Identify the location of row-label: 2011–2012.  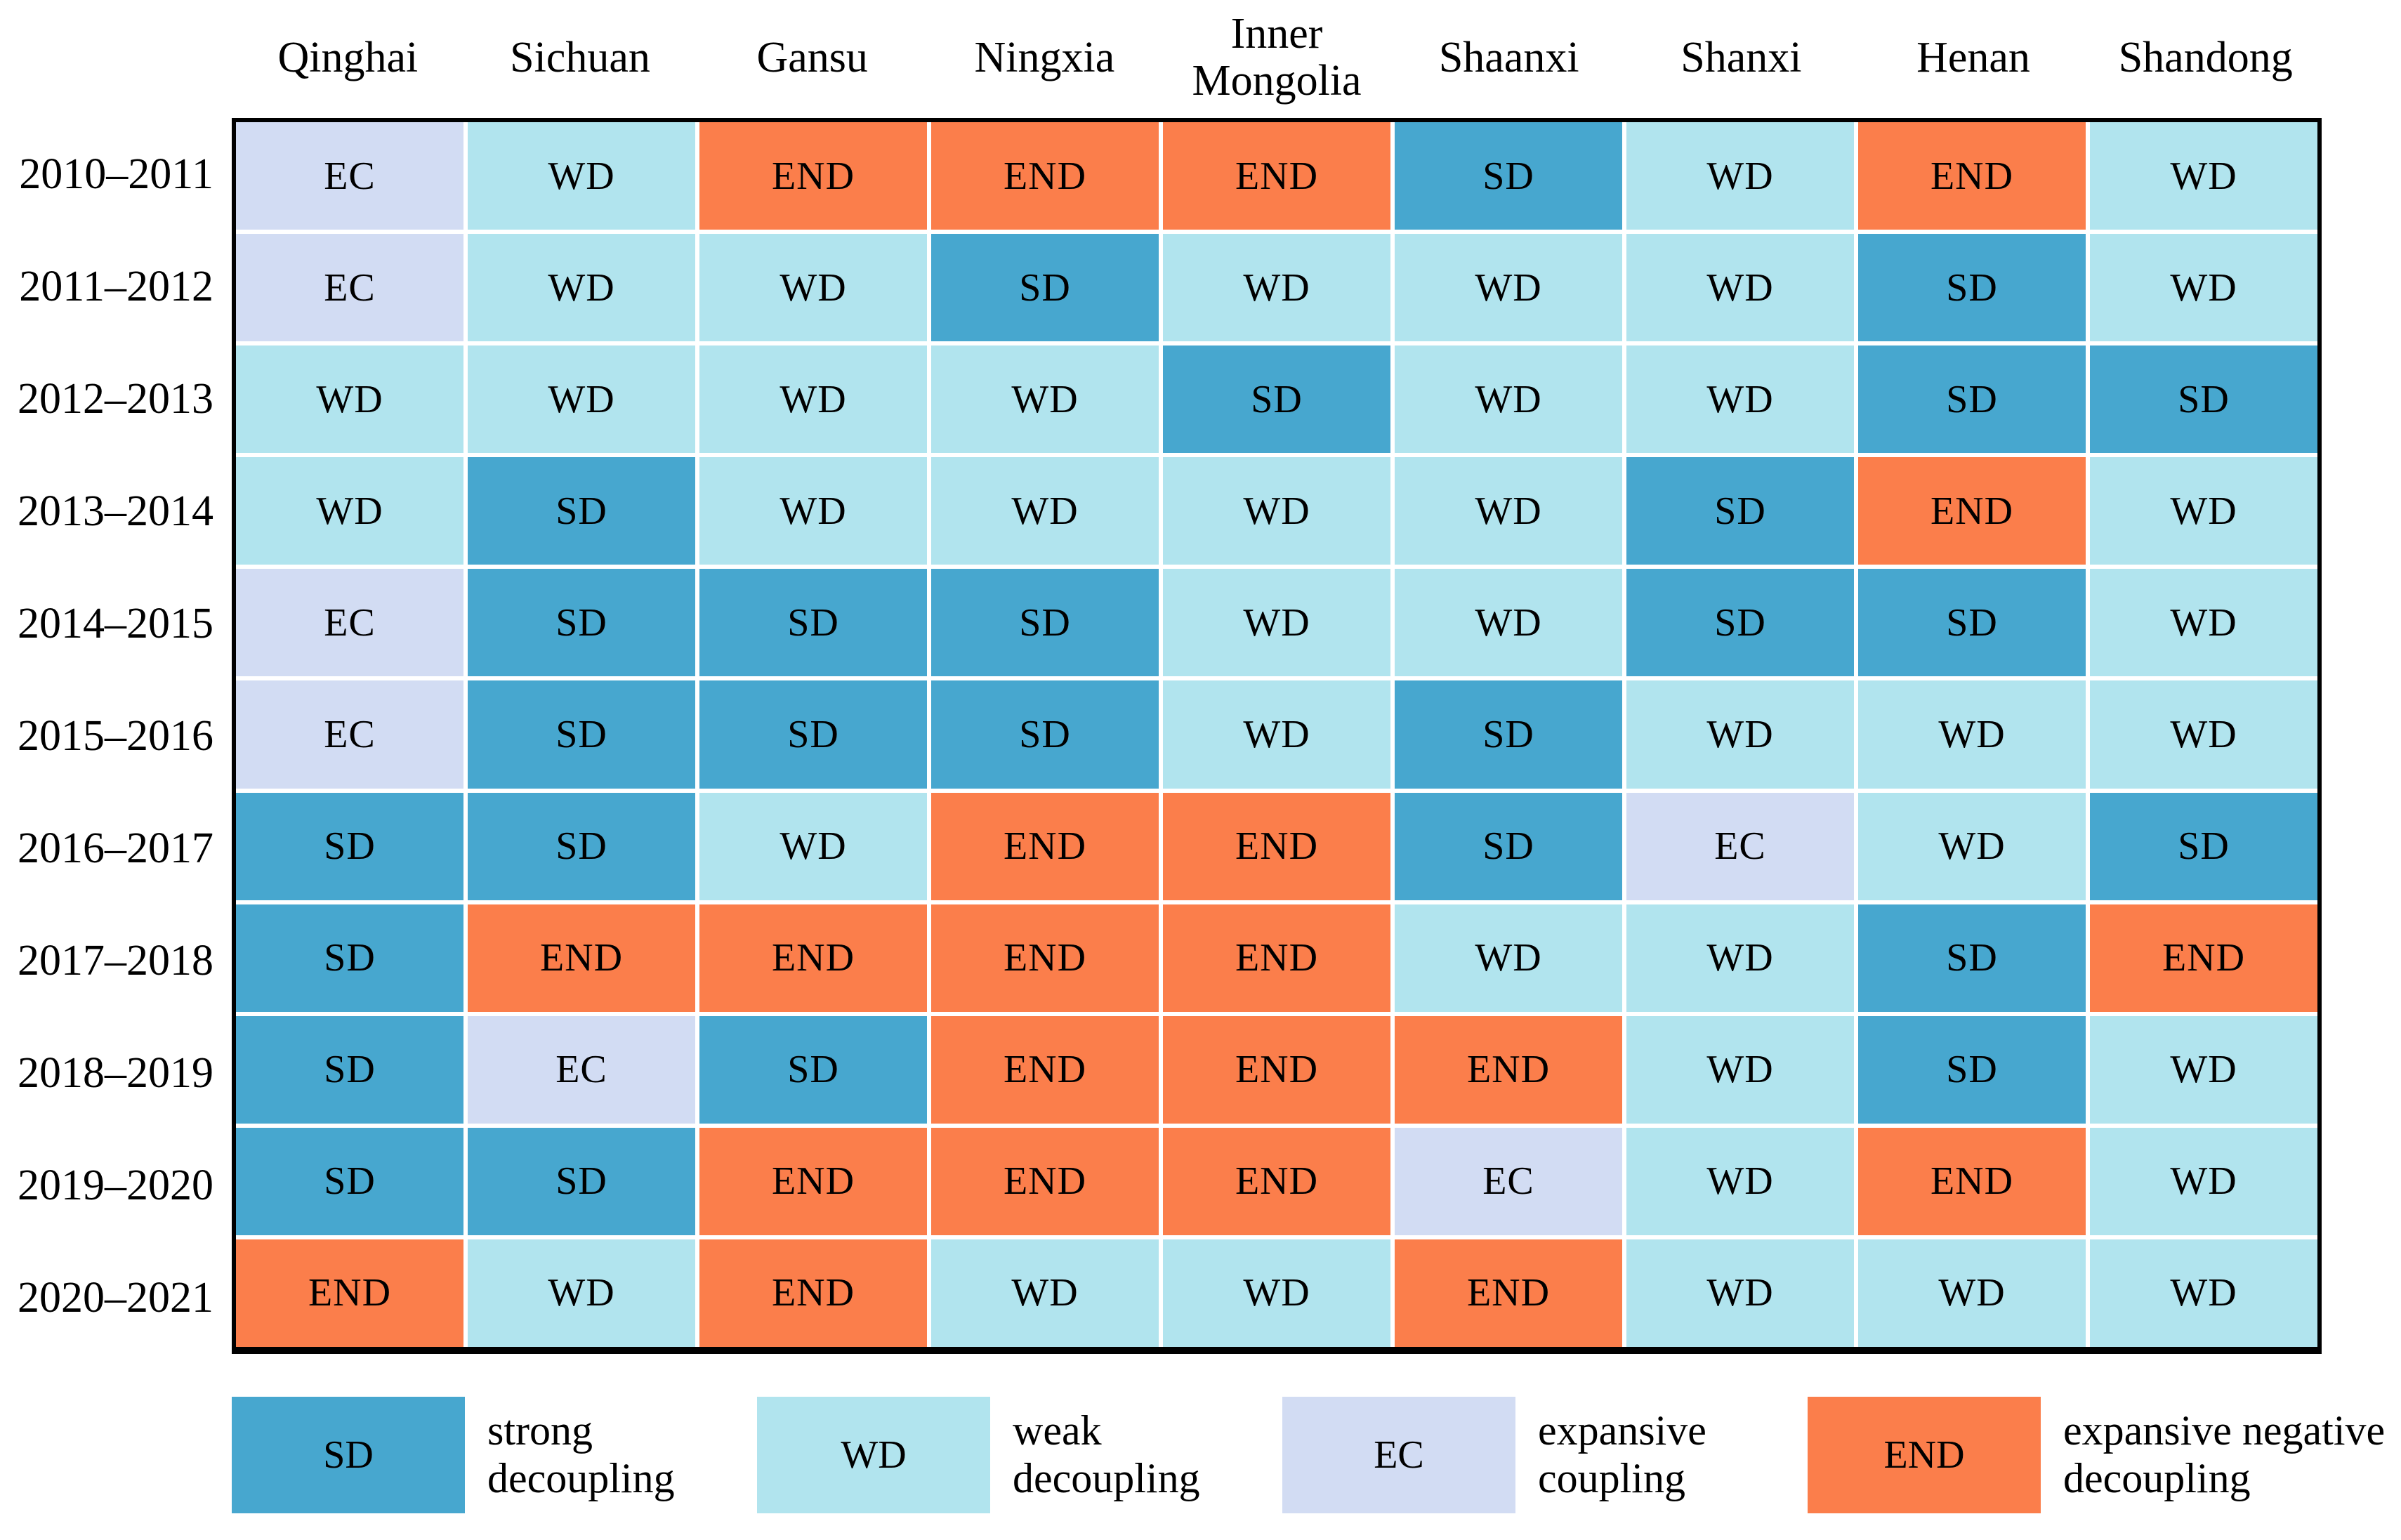
(116, 286).